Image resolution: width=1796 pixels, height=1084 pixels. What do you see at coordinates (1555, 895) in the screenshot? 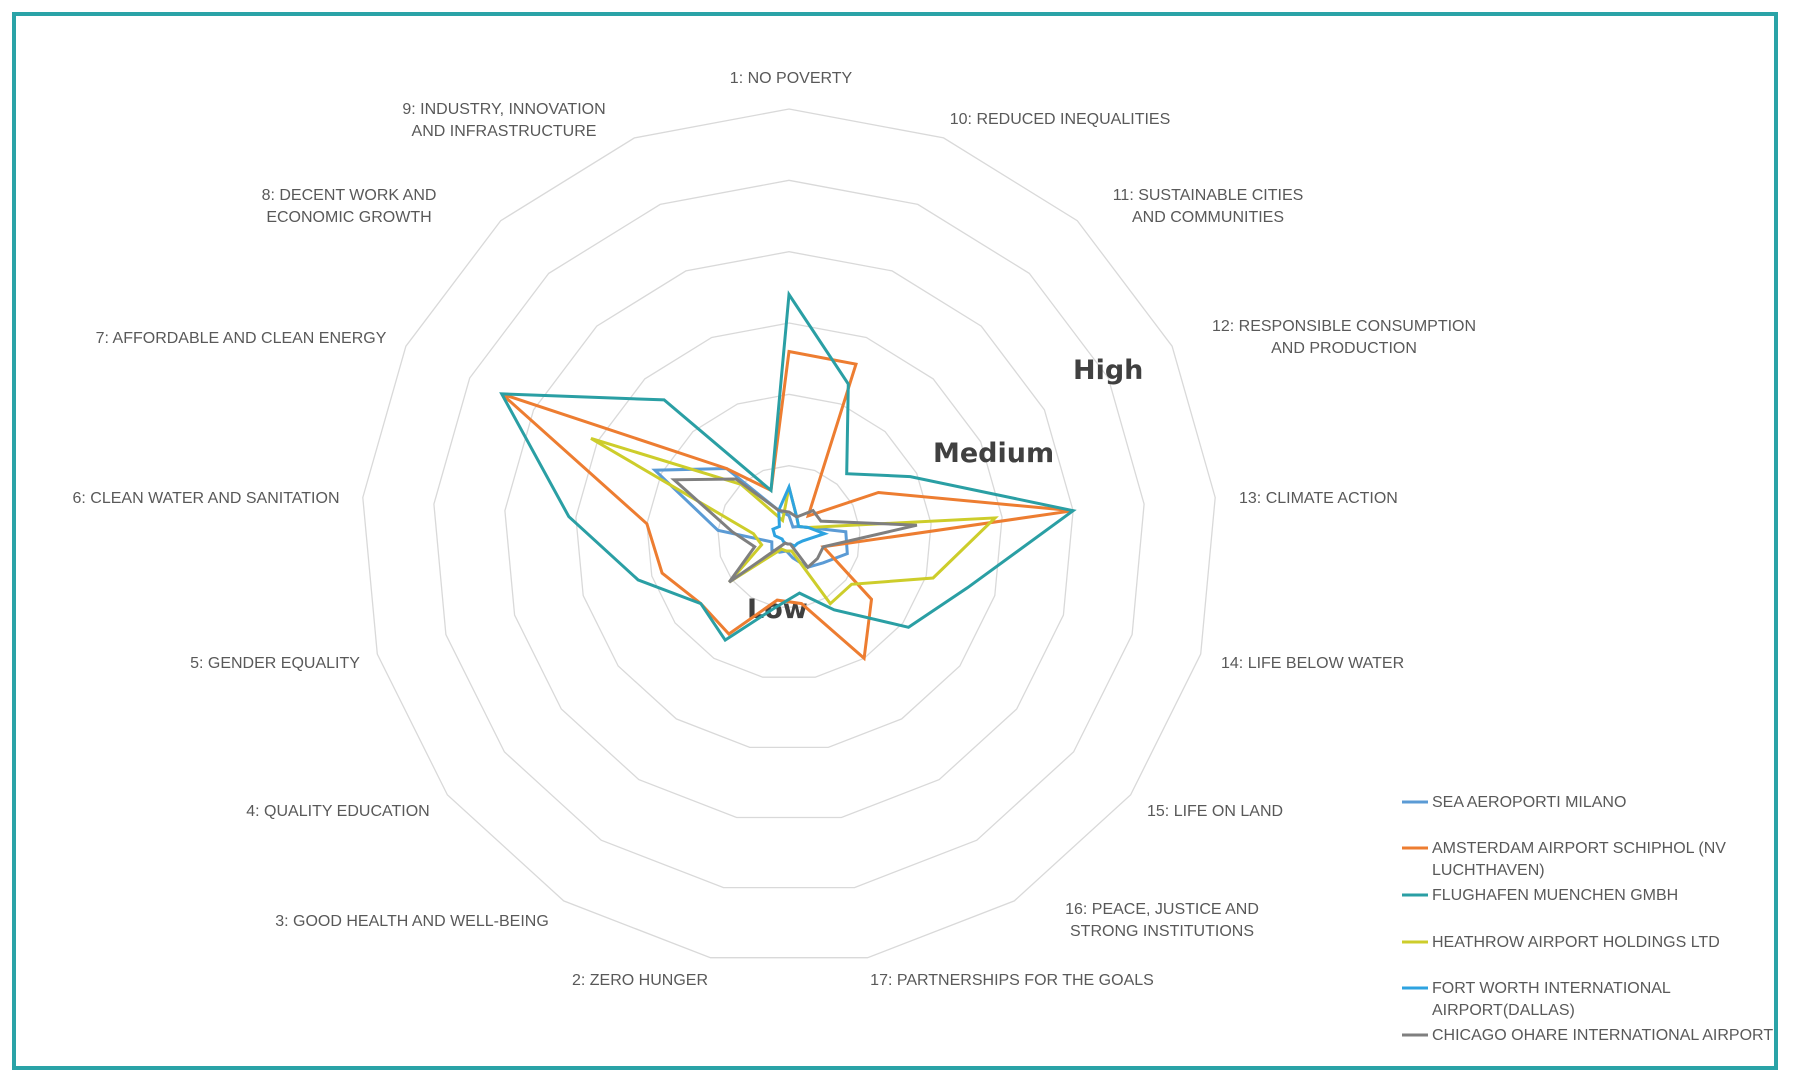
I see `legend-label-3: FLUGHAFEN MUENCHEN GMBH` at bounding box center [1555, 895].